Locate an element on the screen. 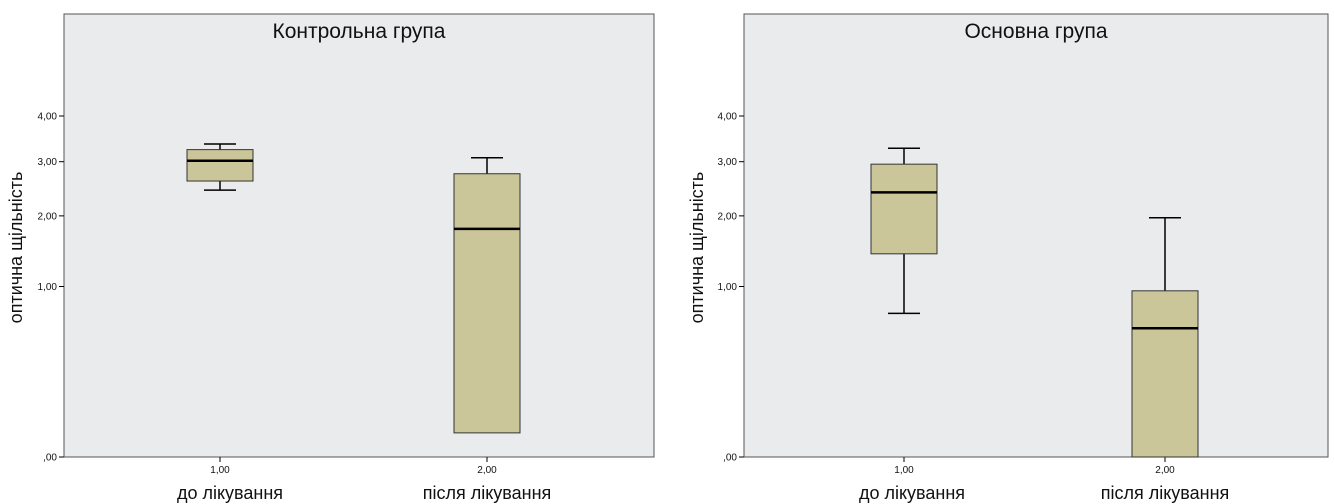 The width and height of the screenshot is (1334, 504). chart-title: Контрольна група is located at coordinates (359, 31).